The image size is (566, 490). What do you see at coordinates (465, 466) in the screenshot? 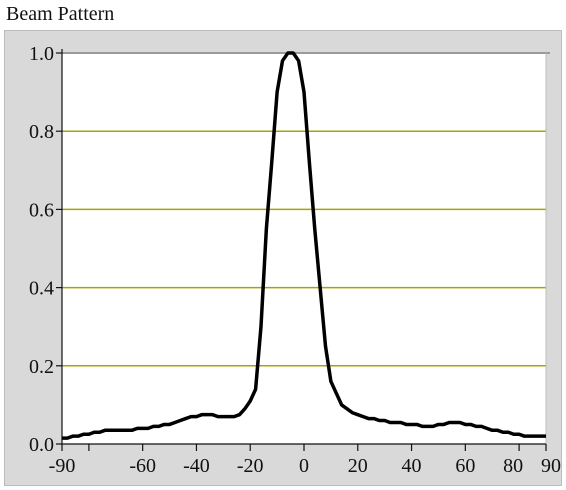
I see `x-tick-label: 60` at bounding box center [465, 466].